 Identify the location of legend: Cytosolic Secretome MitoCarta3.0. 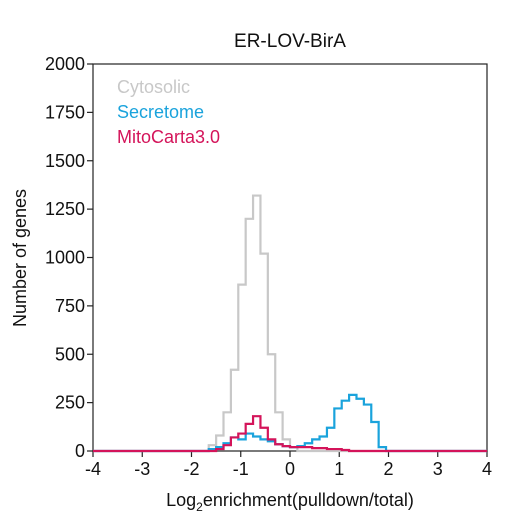
(168, 112).